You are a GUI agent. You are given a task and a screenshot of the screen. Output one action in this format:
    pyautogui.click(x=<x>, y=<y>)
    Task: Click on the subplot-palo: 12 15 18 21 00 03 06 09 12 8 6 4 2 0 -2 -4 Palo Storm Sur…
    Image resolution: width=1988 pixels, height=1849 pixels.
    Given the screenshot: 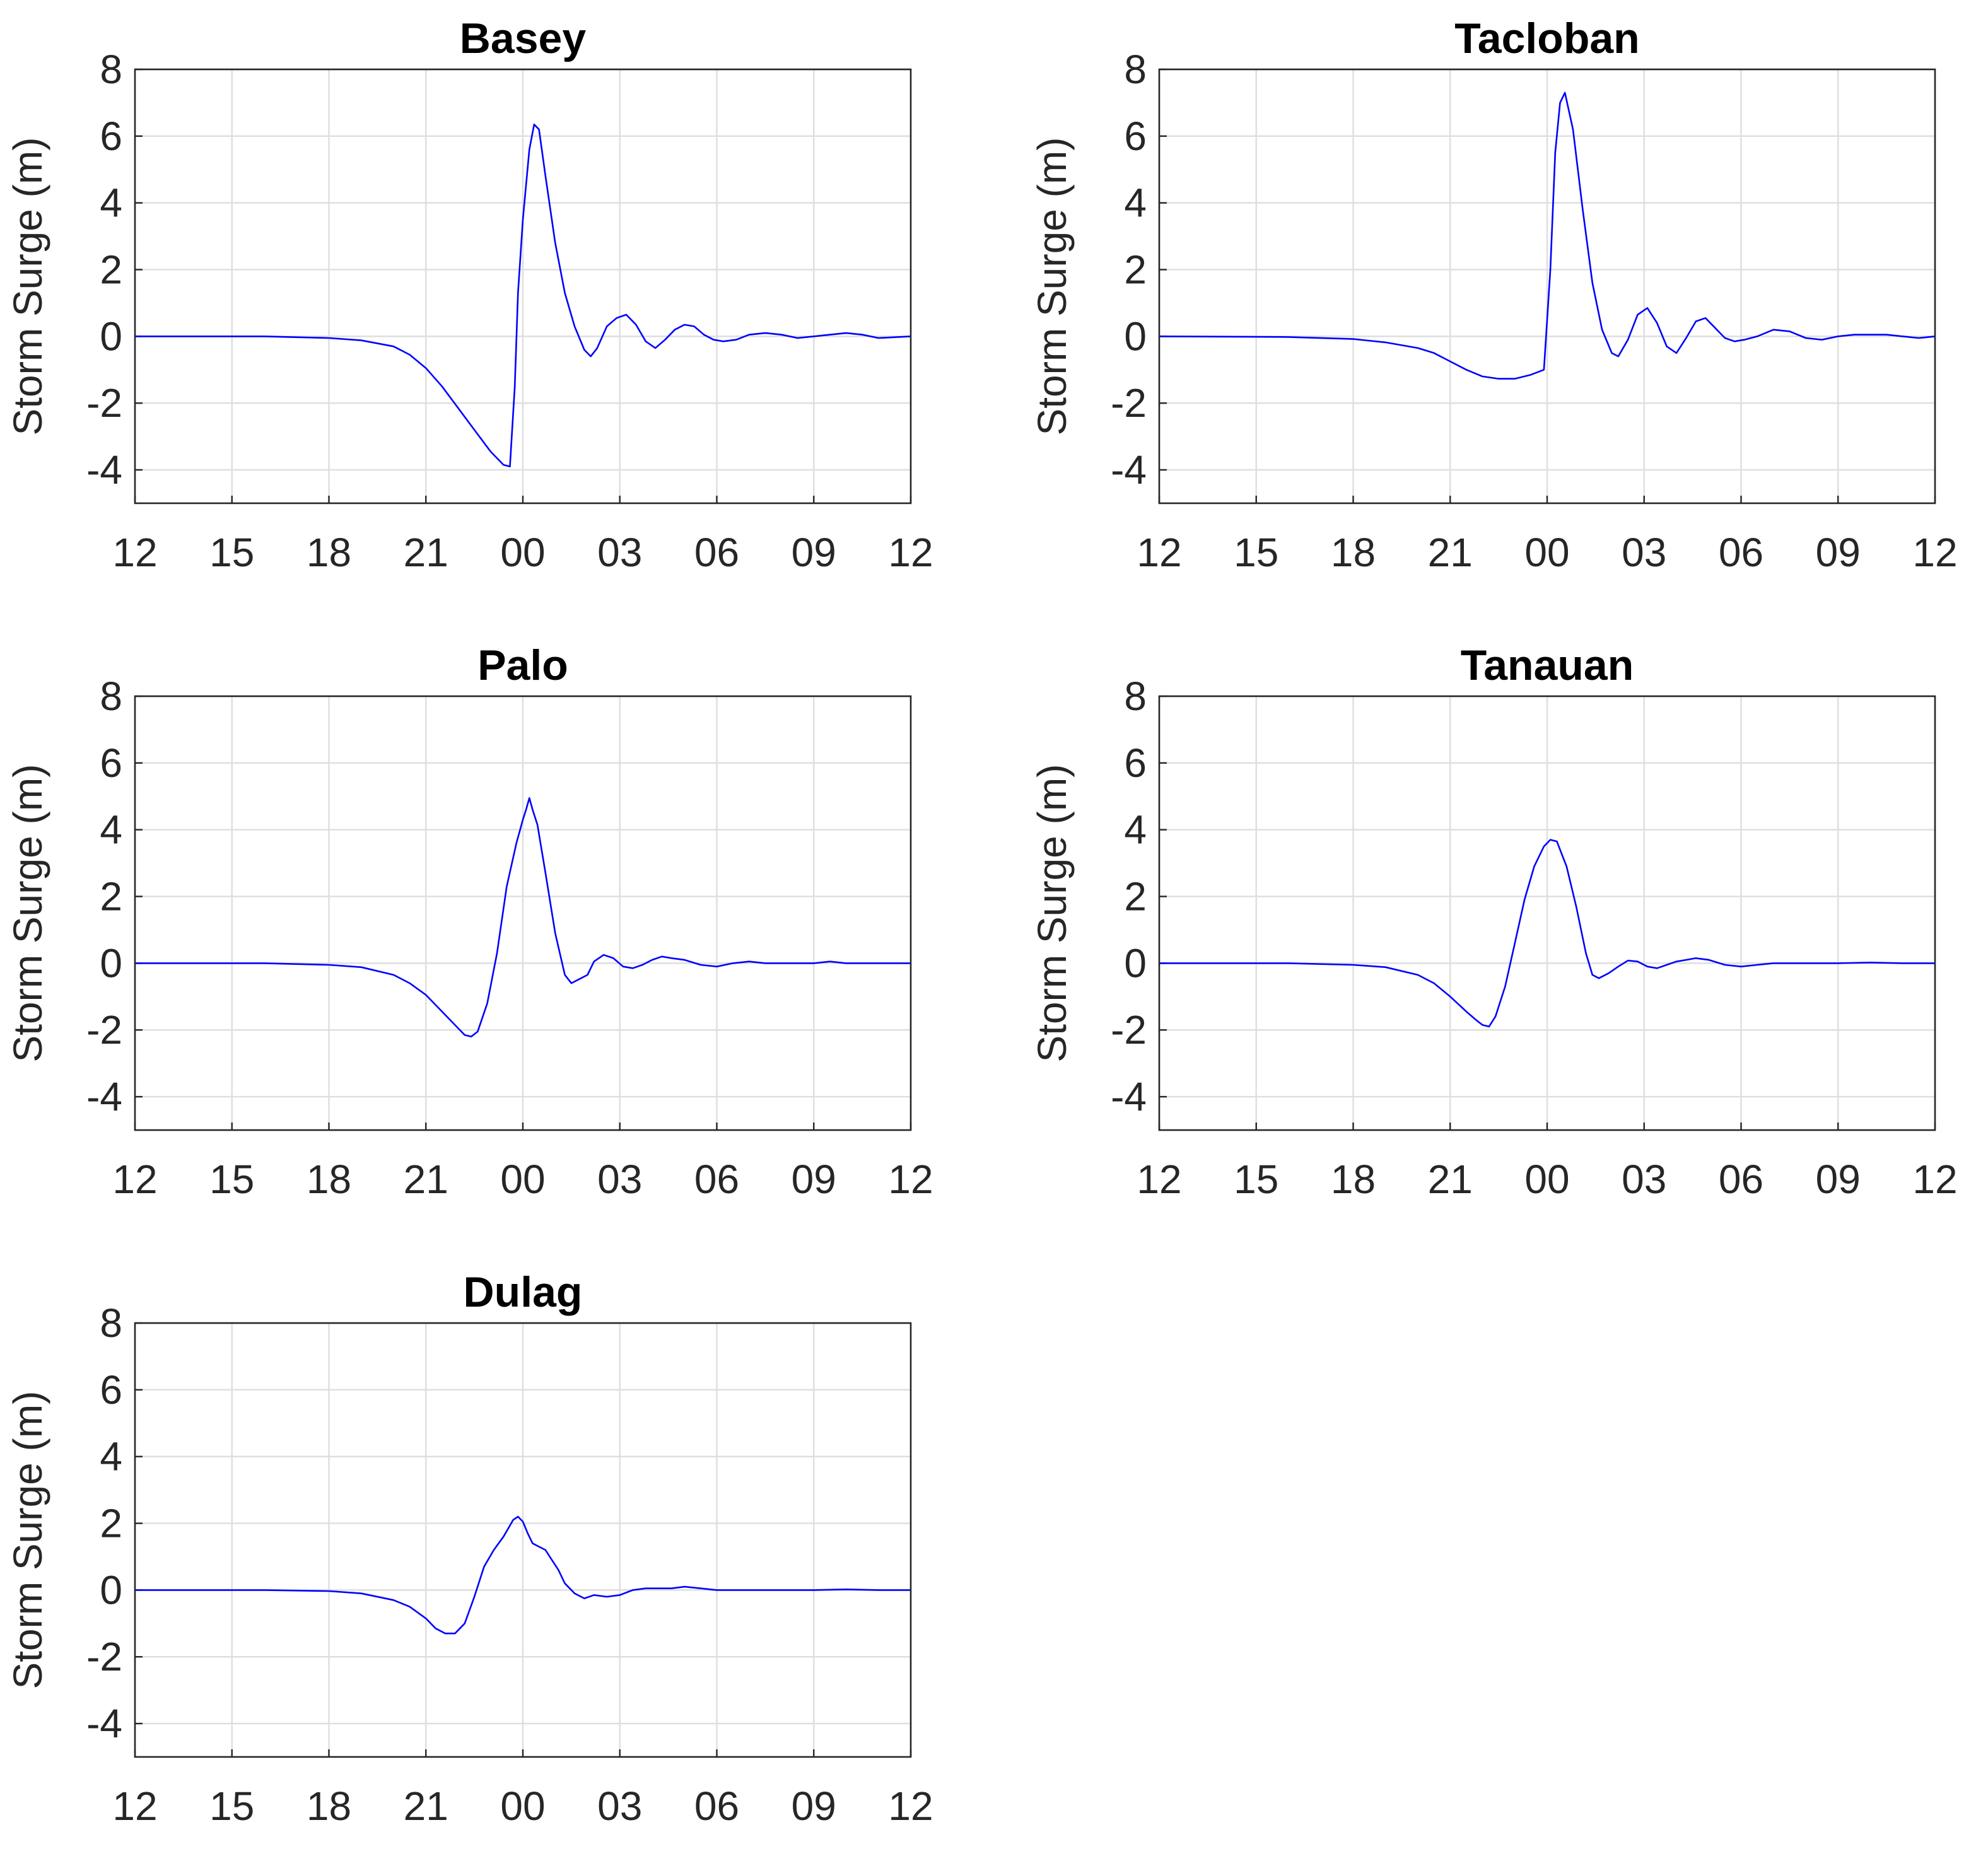 What is the action you would take?
    pyautogui.click(x=469, y=922)
    